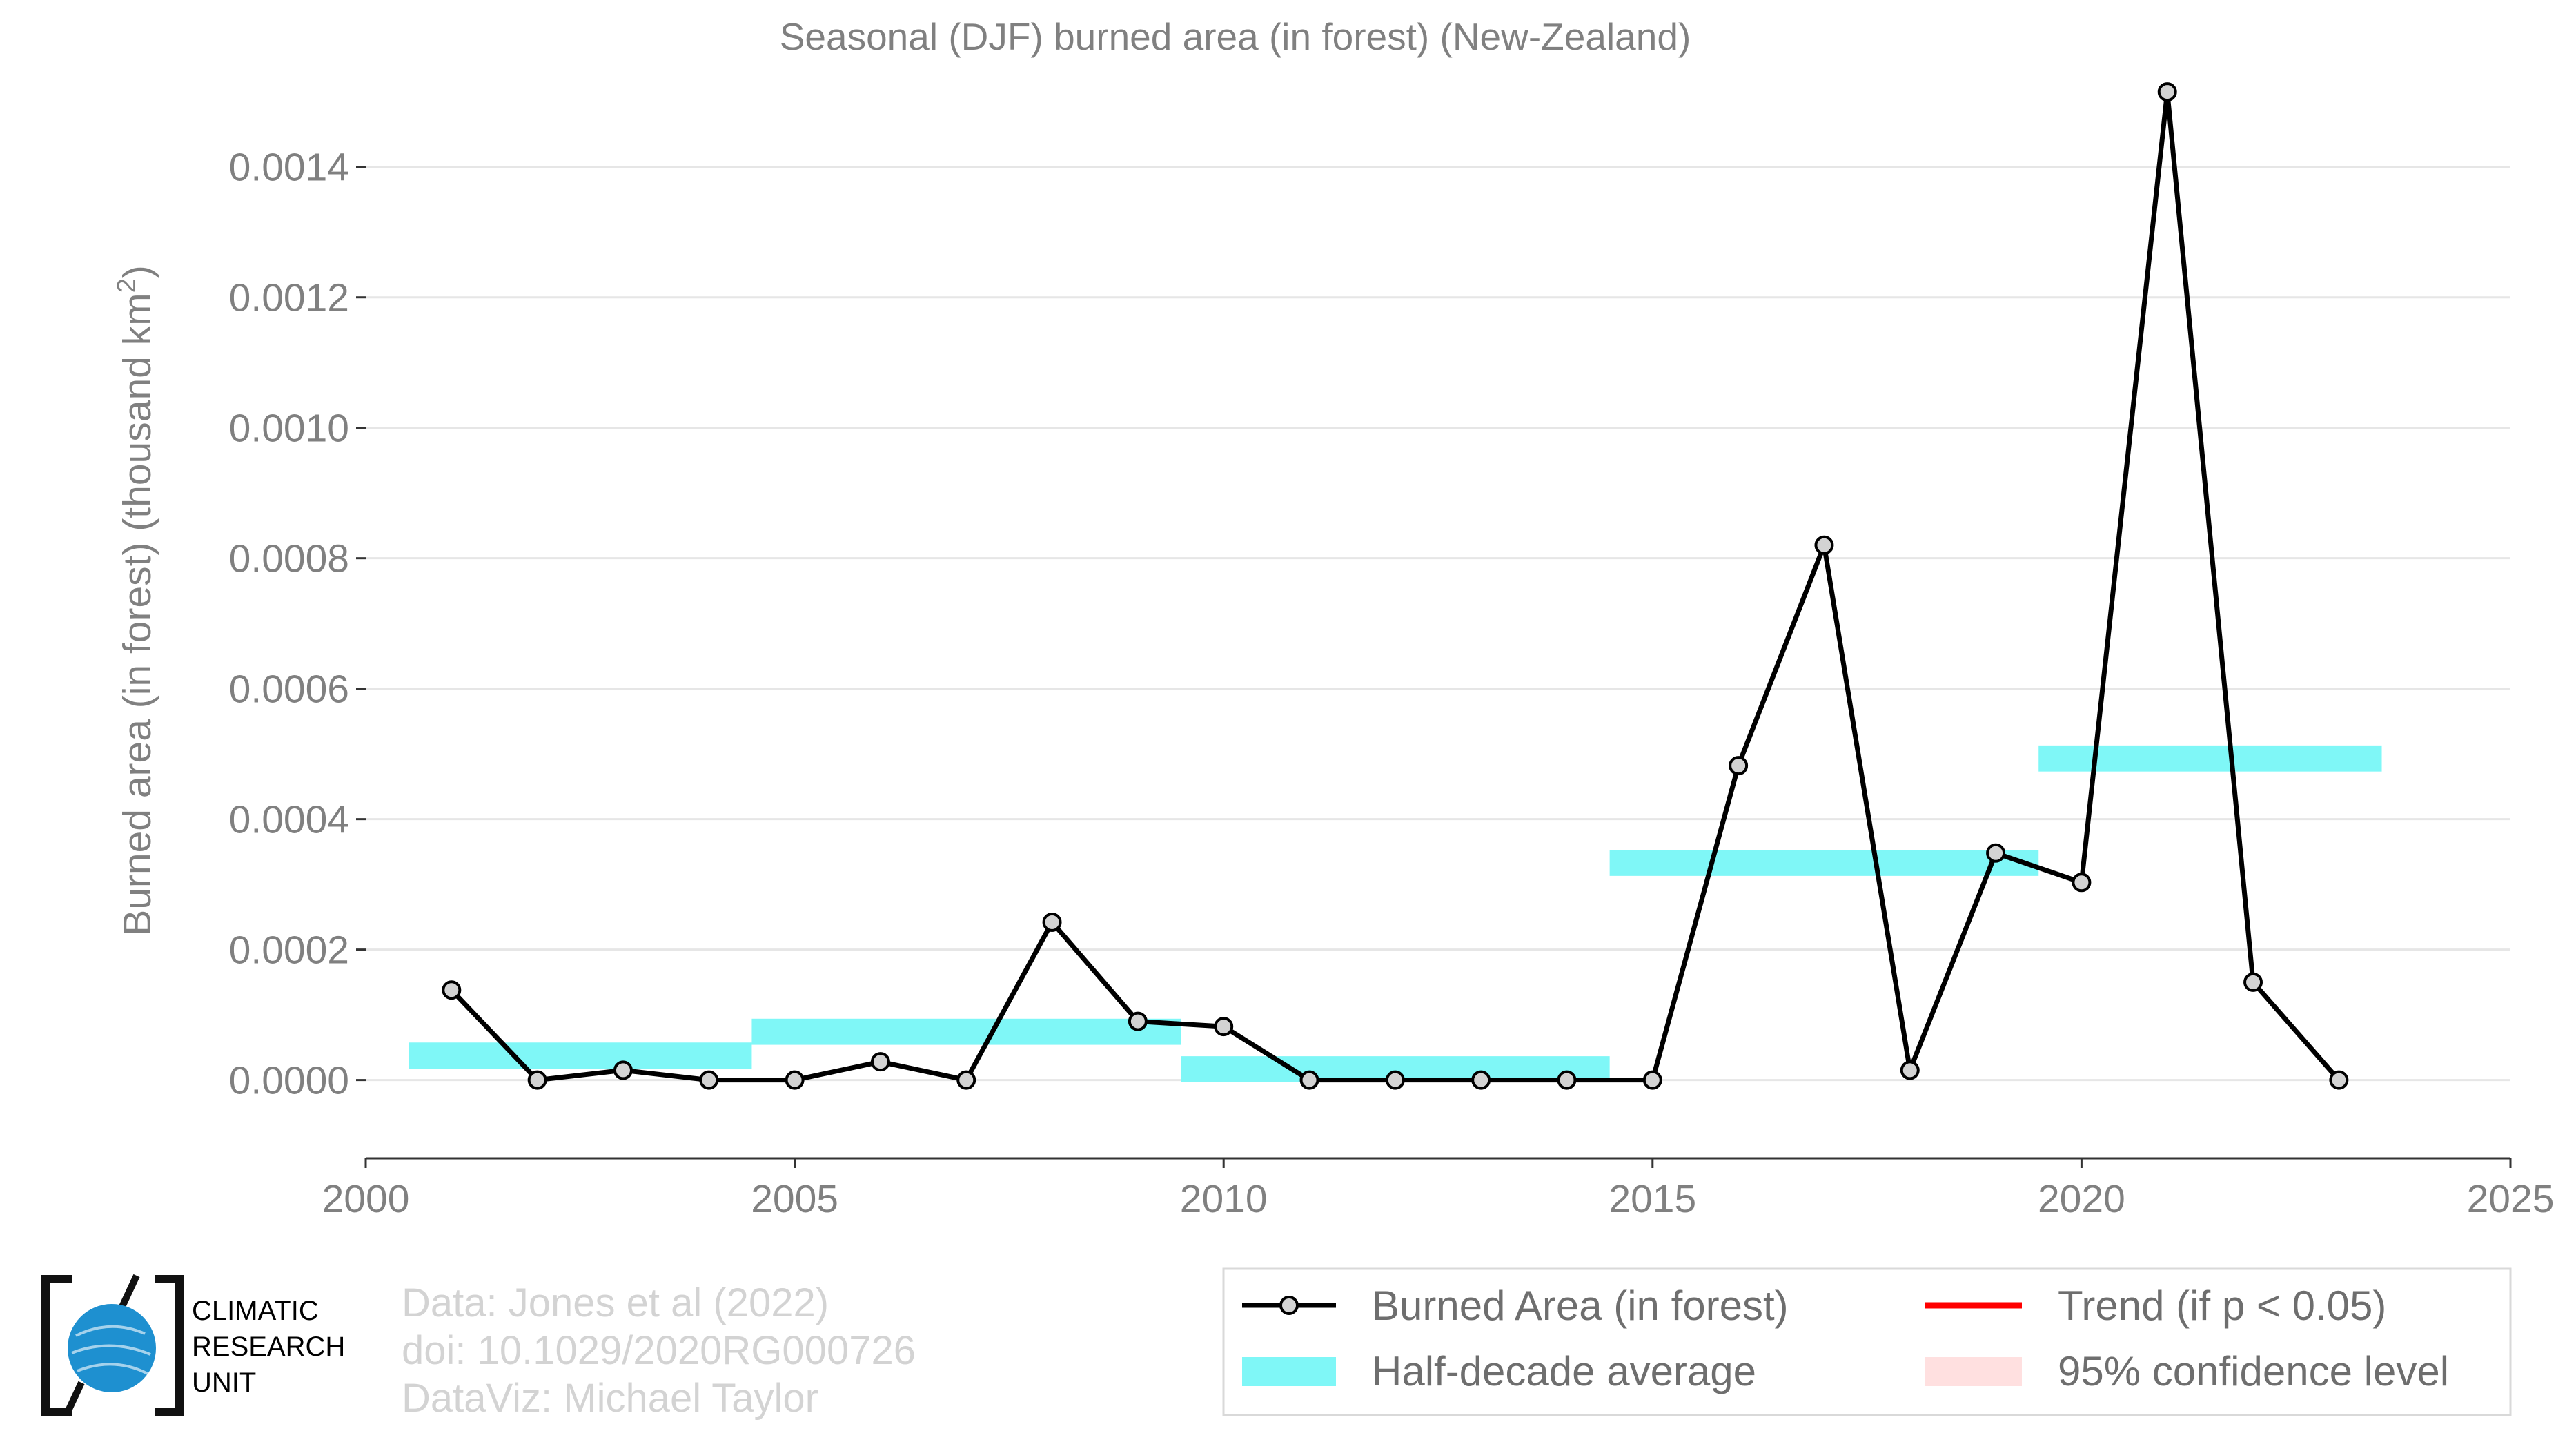  What do you see at coordinates (289, 820) in the screenshot?
I see `y-tick-label: 0.0004` at bounding box center [289, 820].